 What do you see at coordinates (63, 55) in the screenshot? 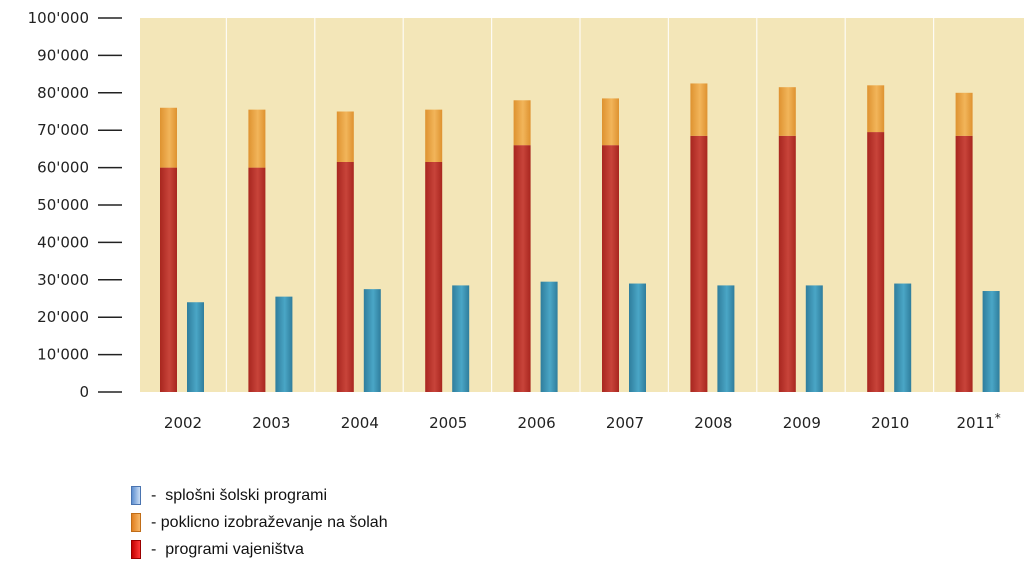
I see `y-tick-label: 90'000` at bounding box center [63, 55].